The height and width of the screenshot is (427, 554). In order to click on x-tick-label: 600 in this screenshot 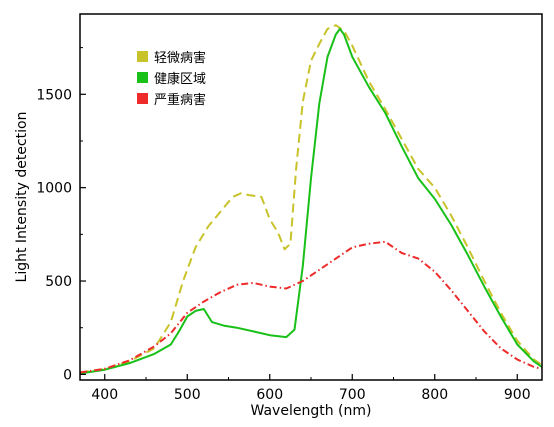, I will do `click(269, 395)`.